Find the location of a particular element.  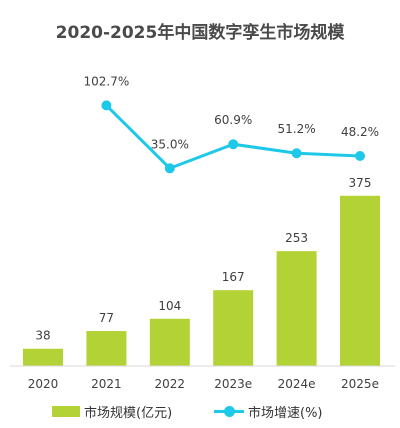

bar-value-label: 253 is located at coordinates (296, 238).